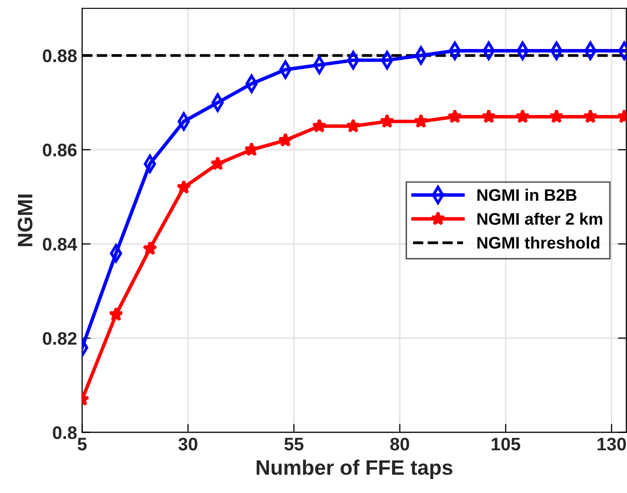  I want to click on legend-label: NGMI in B2B, so click(526, 194).